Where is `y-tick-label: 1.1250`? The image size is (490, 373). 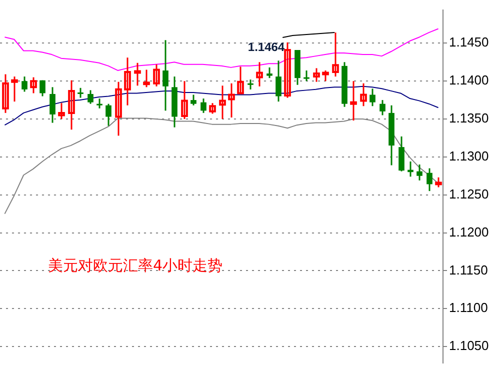 y-tick-label: 1.1250 is located at coordinates (469, 194).